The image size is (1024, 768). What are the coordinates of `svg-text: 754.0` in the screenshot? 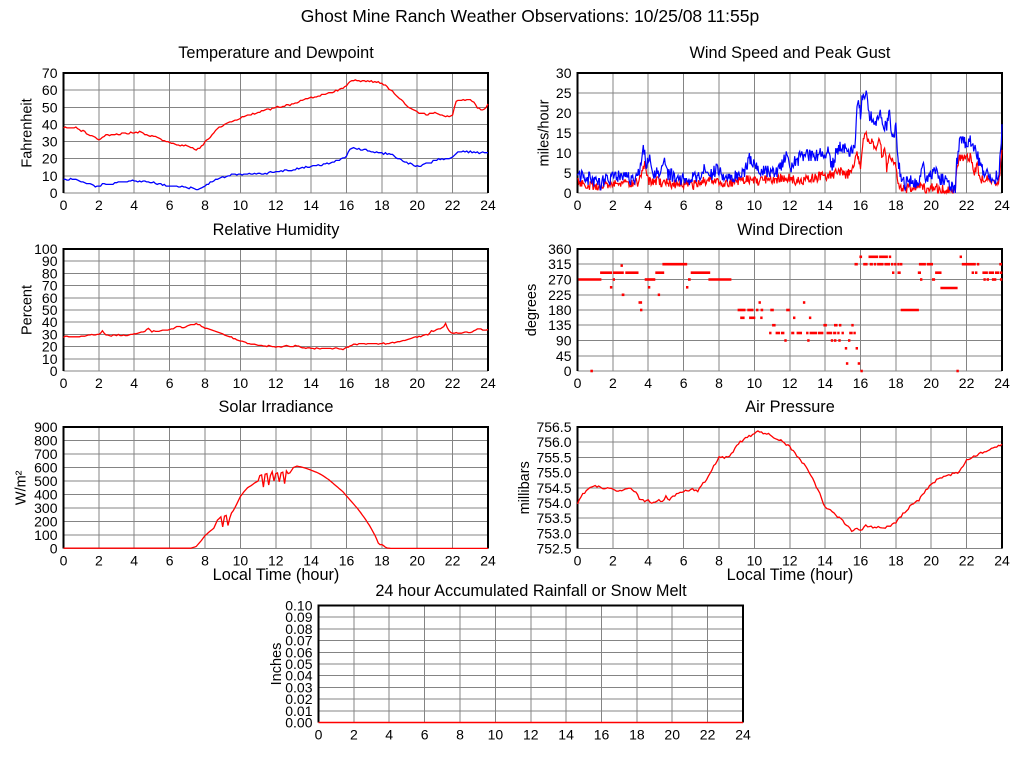 It's located at (553, 503).